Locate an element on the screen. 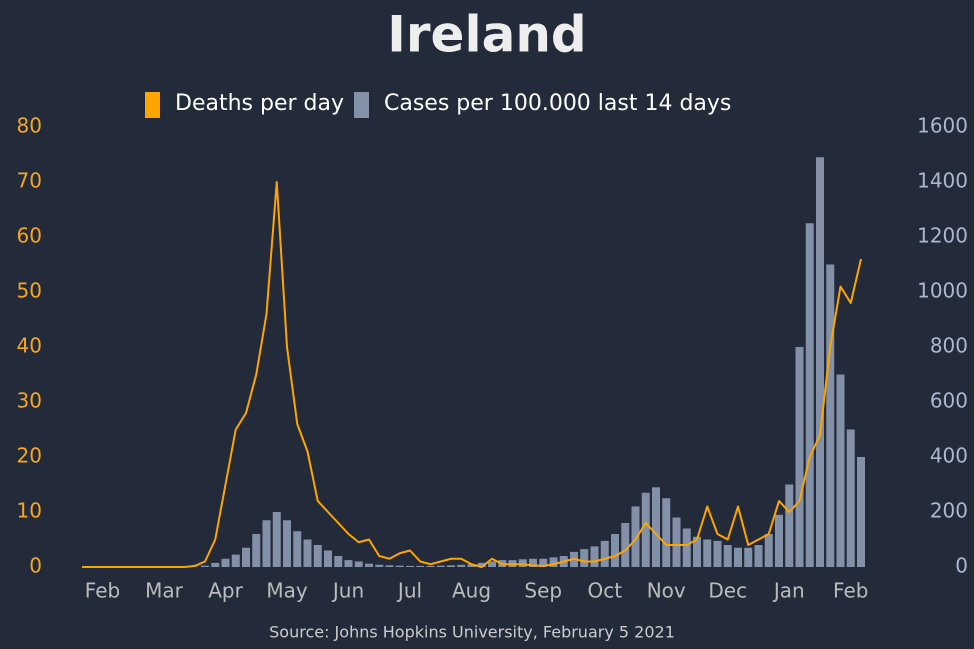  x-tick-label: Aug is located at coordinates (471, 591).